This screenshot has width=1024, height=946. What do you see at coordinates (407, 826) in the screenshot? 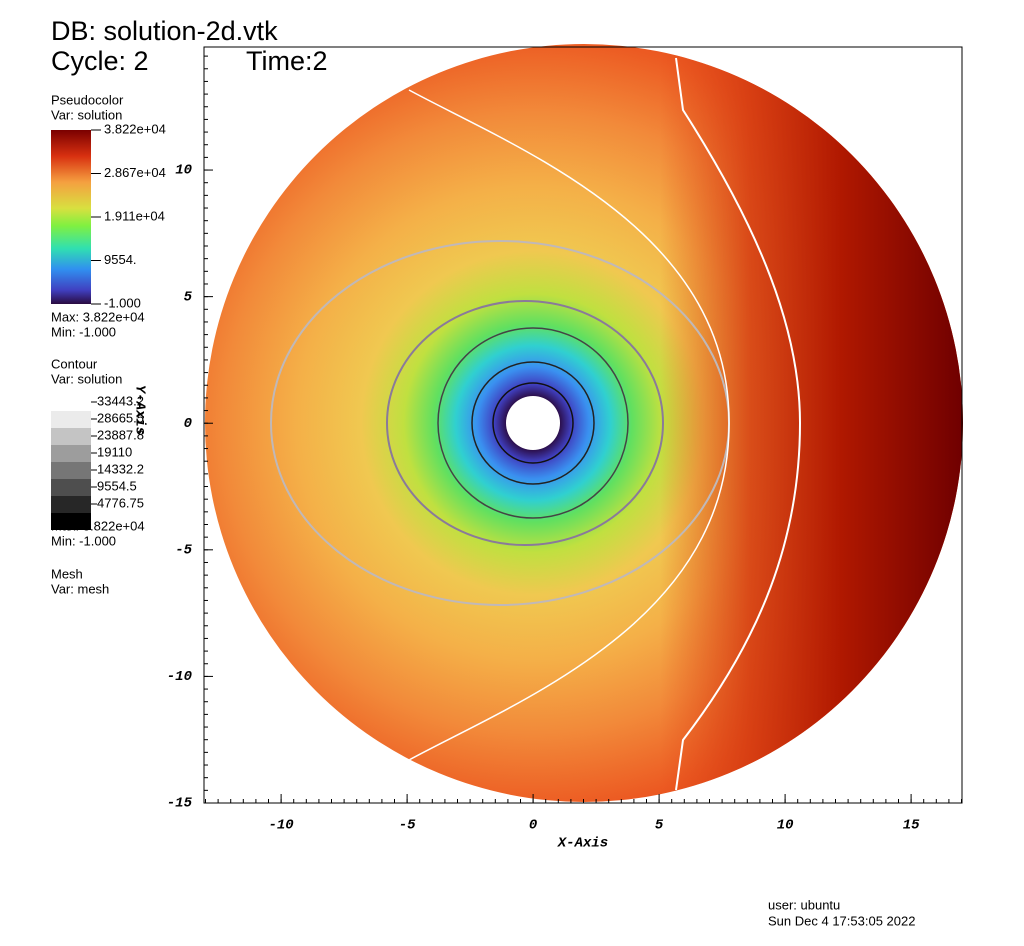
I see `x-tick-label: -5` at bounding box center [407, 826].